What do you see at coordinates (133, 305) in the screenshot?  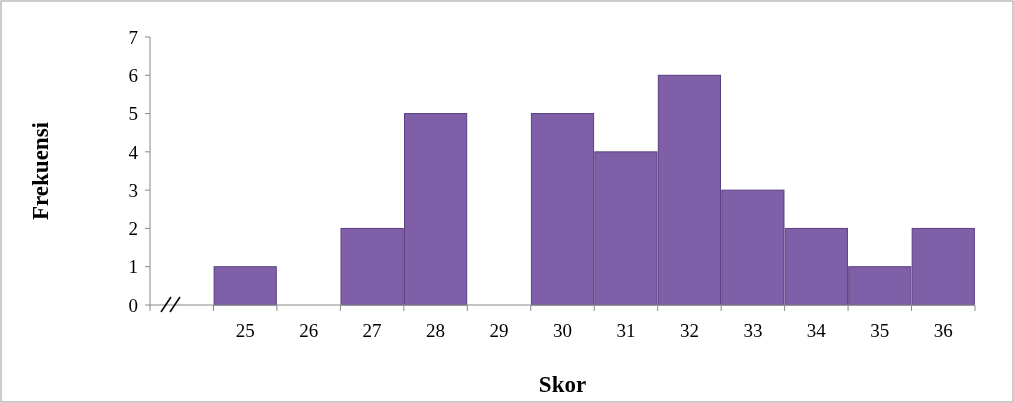 I see `y-tick-label: 0` at bounding box center [133, 305].